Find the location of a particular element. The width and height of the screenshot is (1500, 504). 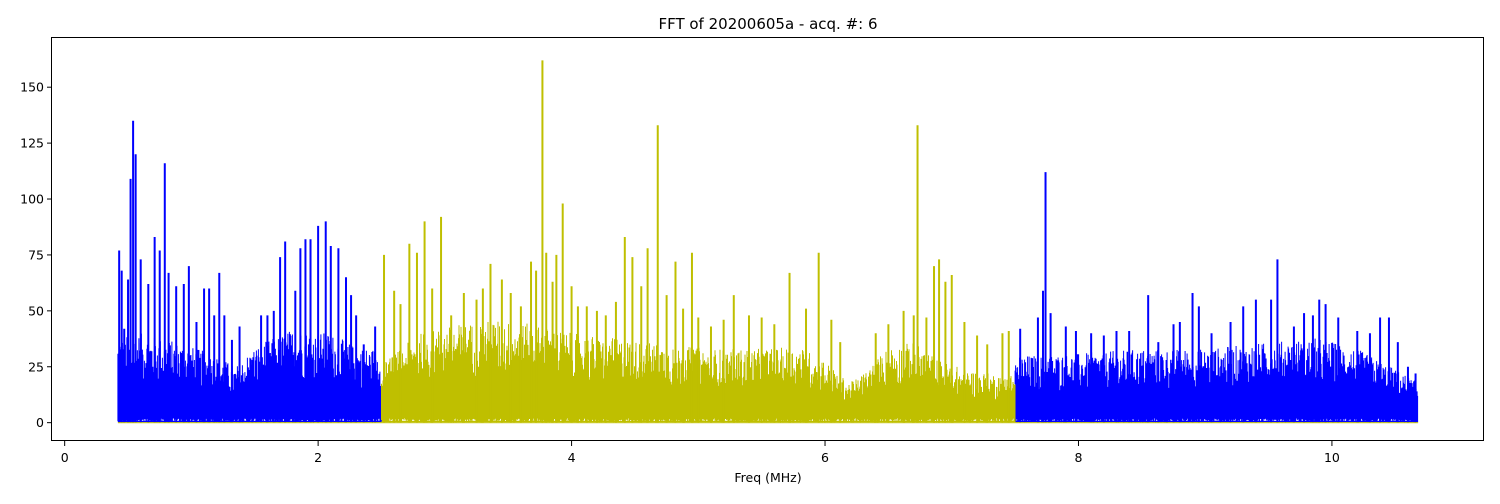

y-axis: 0 25 50 75 100 125 150 is located at coordinates (36, 255).